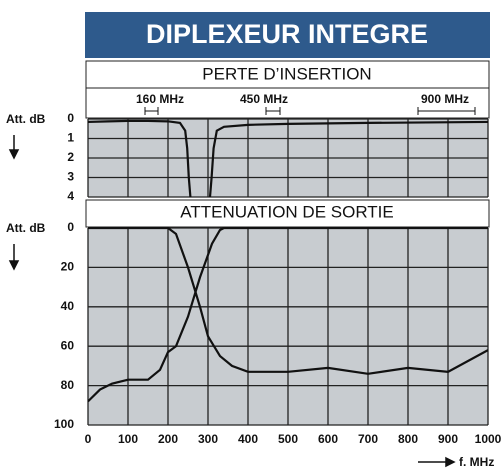  Describe the element at coordinates (445, 99) in the screenshot. I see `band-label: 900 MHz` at that location.